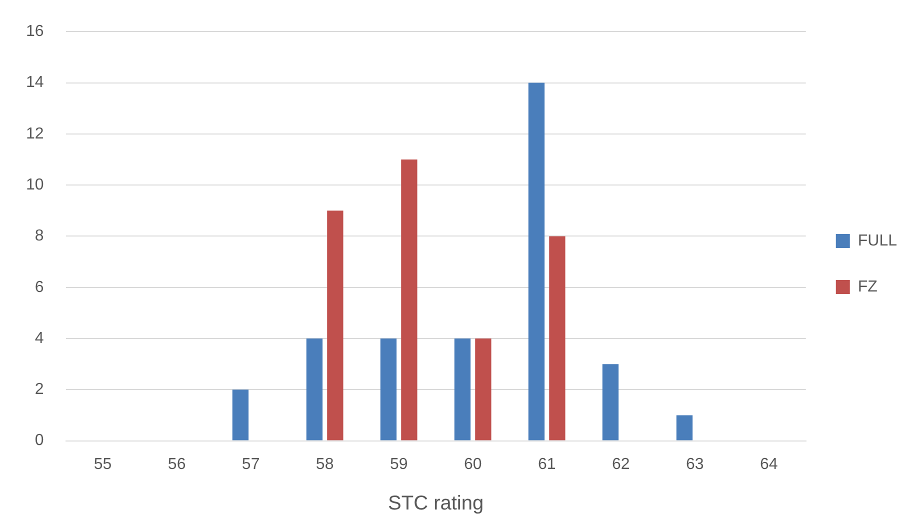  Describe the element at coordinates (325, 464) in the screenshot. I see `x-tick-label: 58` at that location.